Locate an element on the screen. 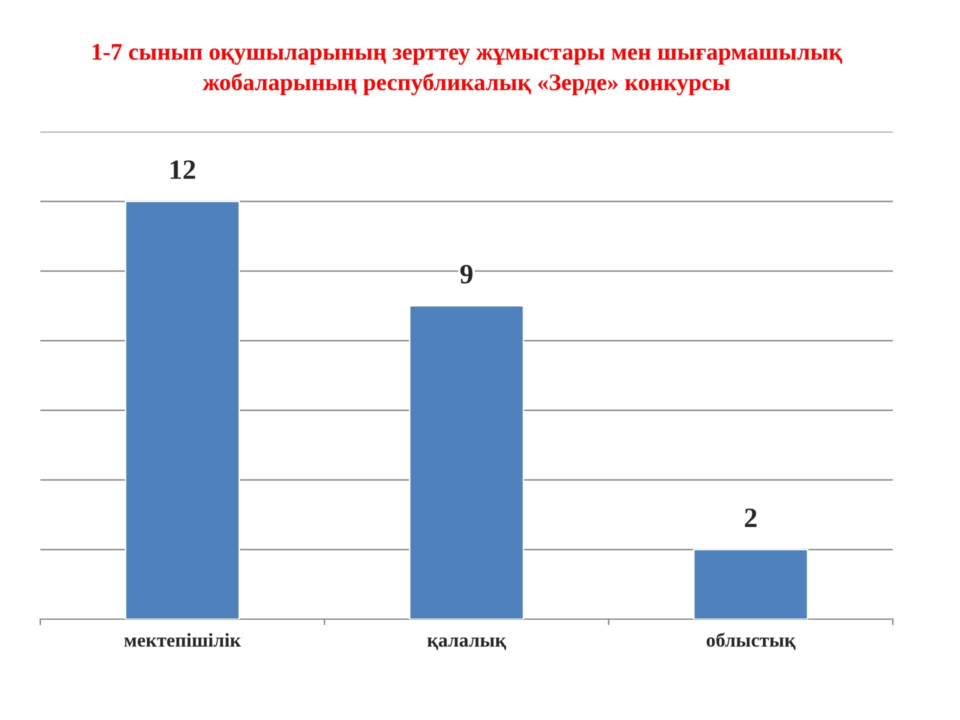 This screenshot has width=960, height=720. data-label: 12 is located at coordinates (183, 169).